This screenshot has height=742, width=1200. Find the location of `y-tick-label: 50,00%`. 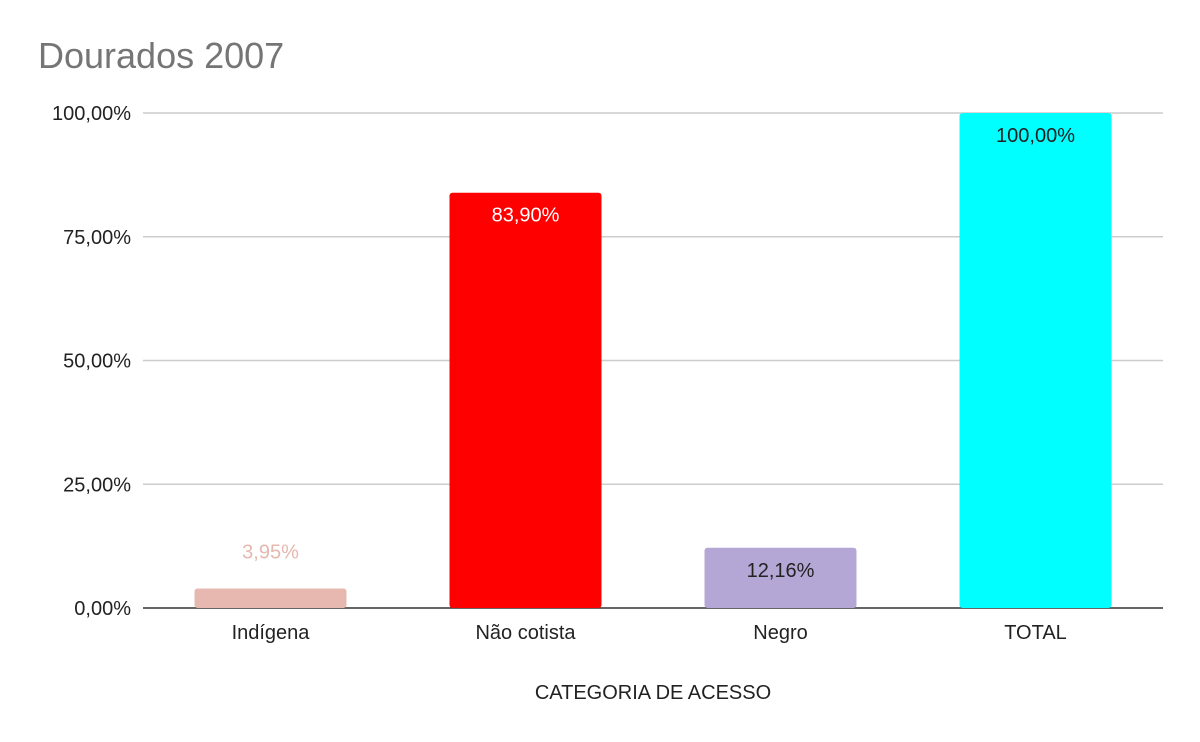

y-tick-label: 50,00% is located at coordinates (97, 362).